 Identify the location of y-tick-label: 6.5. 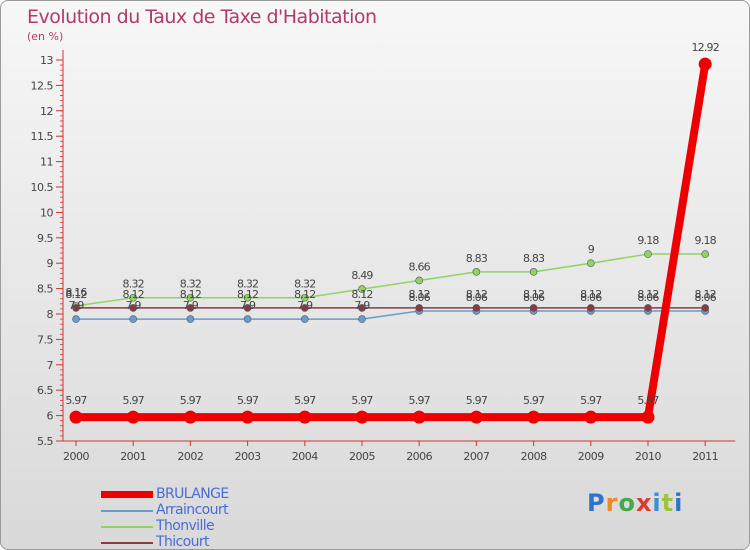
(45, 390).